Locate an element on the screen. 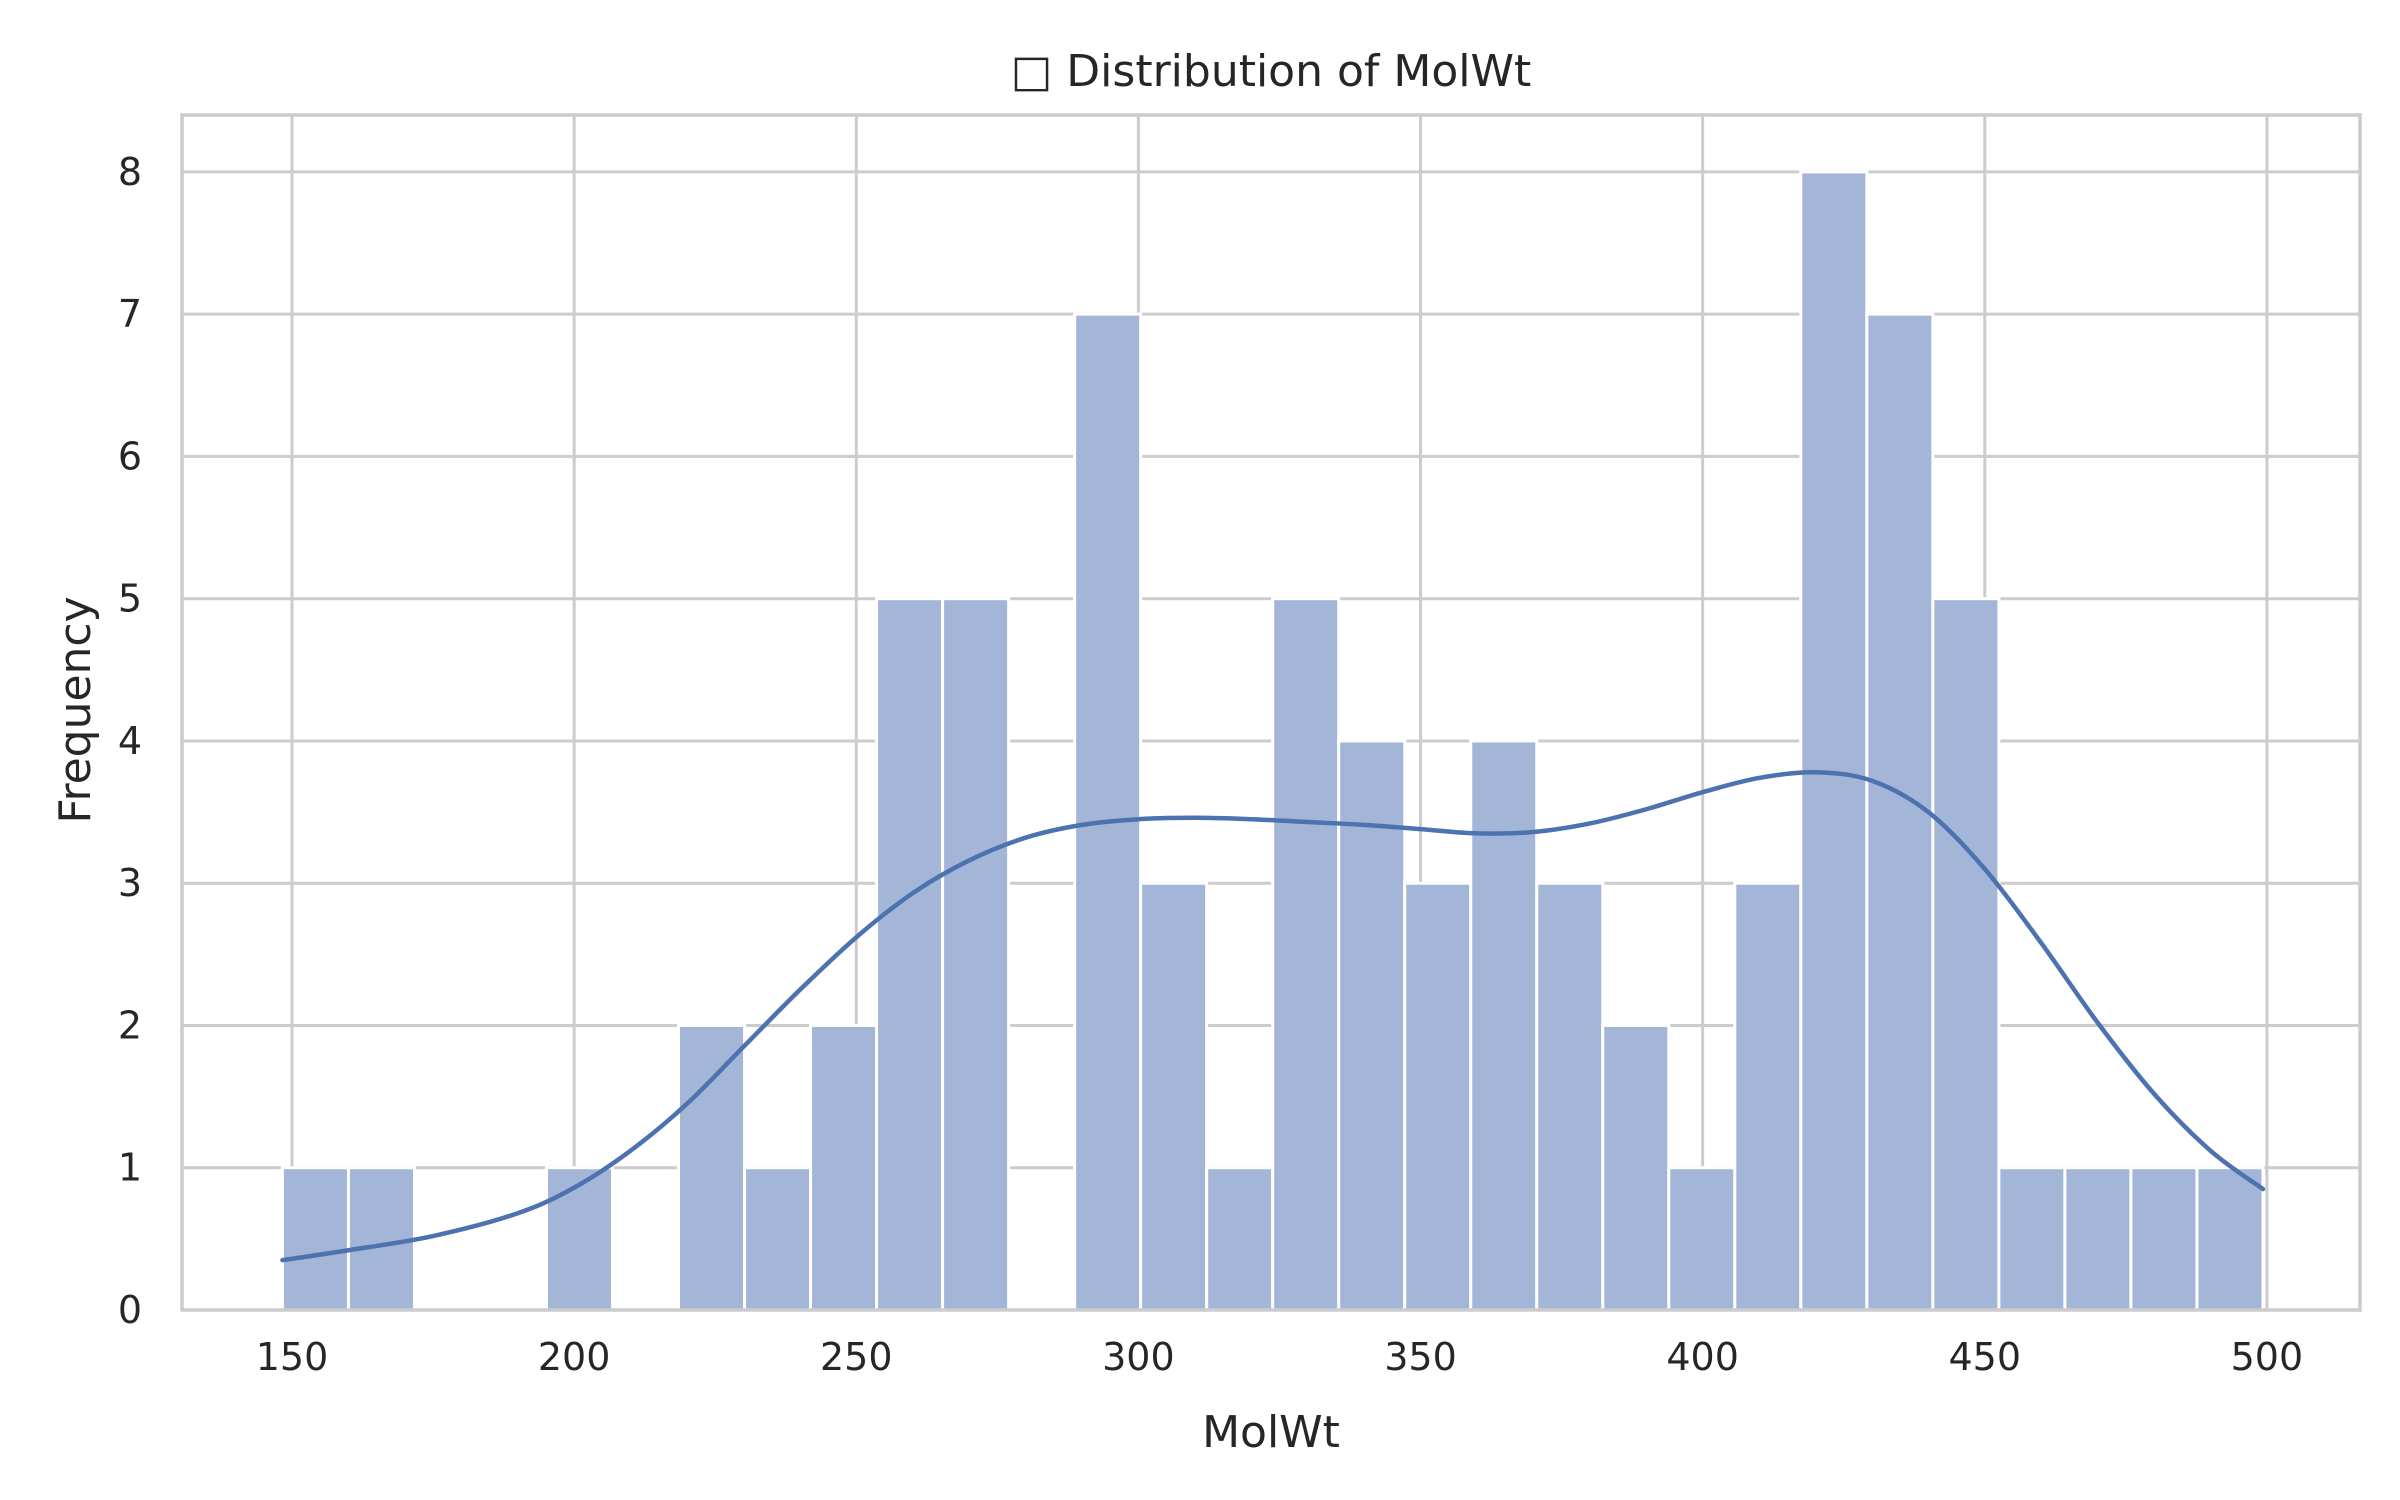  x-tick-label: 300 is located at coordinates (1138, 1357).